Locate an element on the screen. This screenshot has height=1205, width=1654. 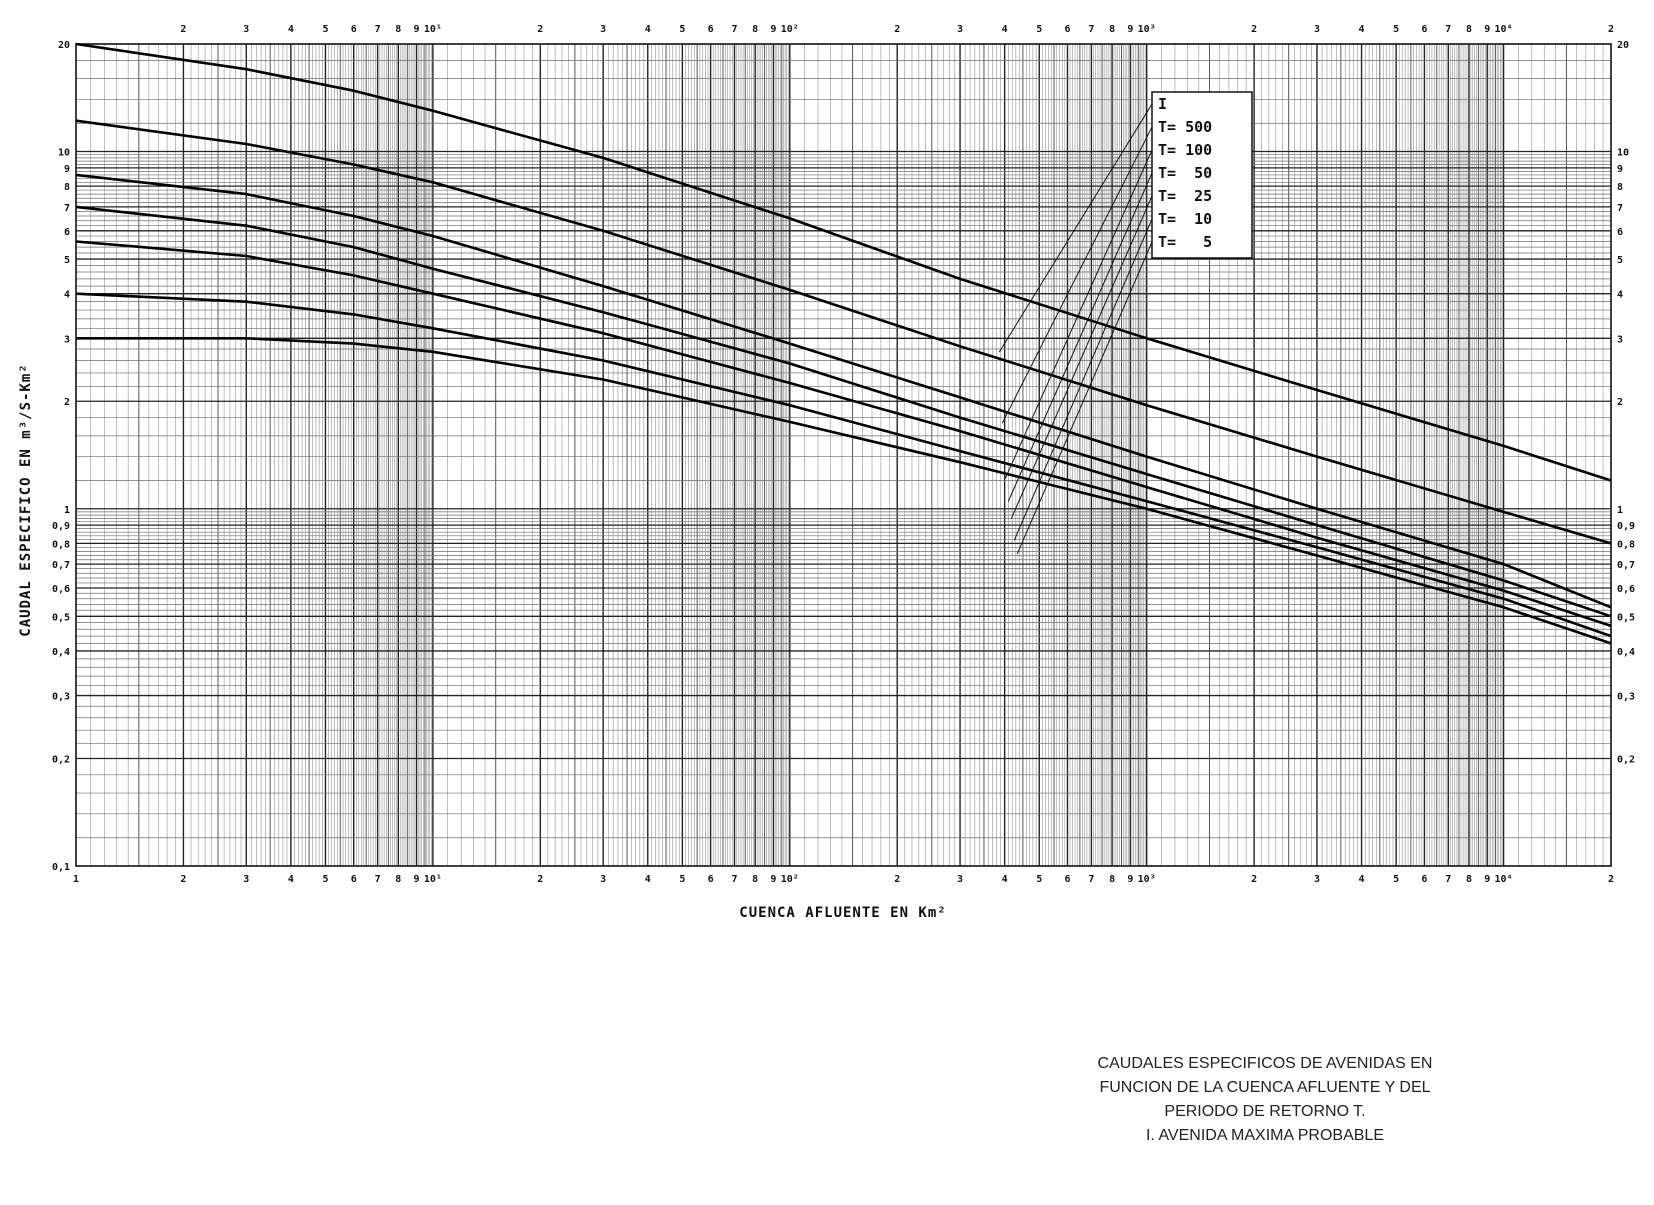
y-tick-label-right: 0,5 is located at coordinates (1626, 617).